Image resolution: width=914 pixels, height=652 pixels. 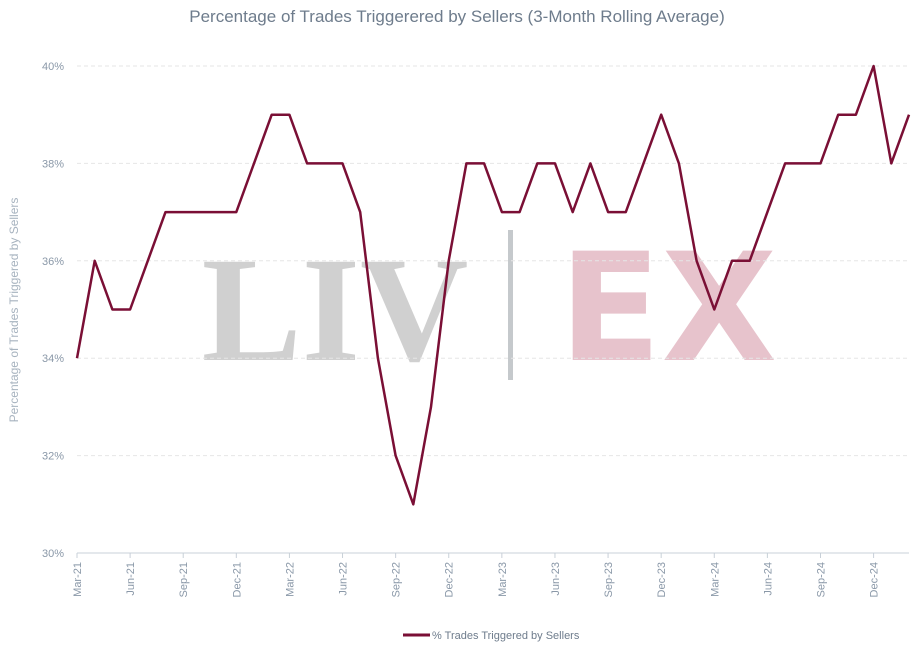 I want to click on x-tick-label: Jun-24, so click(x=768, y=579).